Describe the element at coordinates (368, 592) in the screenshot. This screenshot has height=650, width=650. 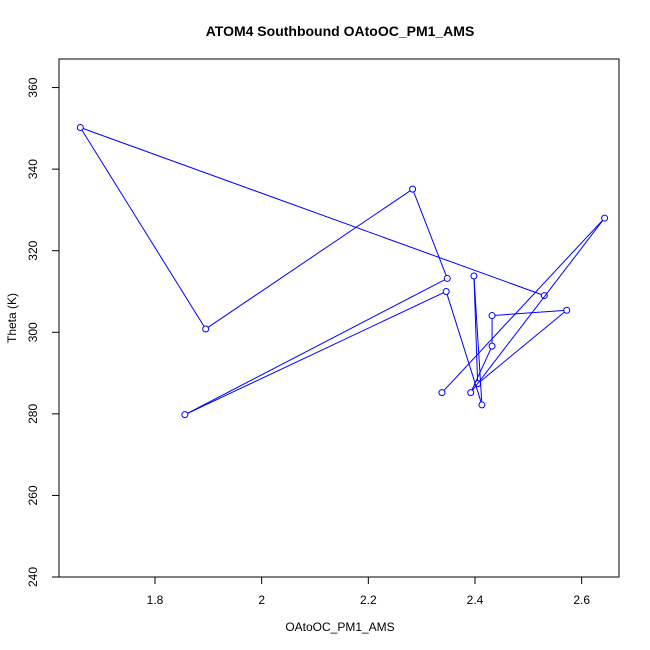
I see `x-axis: 1.8 2 2.2 2.4 2.6` at that location.